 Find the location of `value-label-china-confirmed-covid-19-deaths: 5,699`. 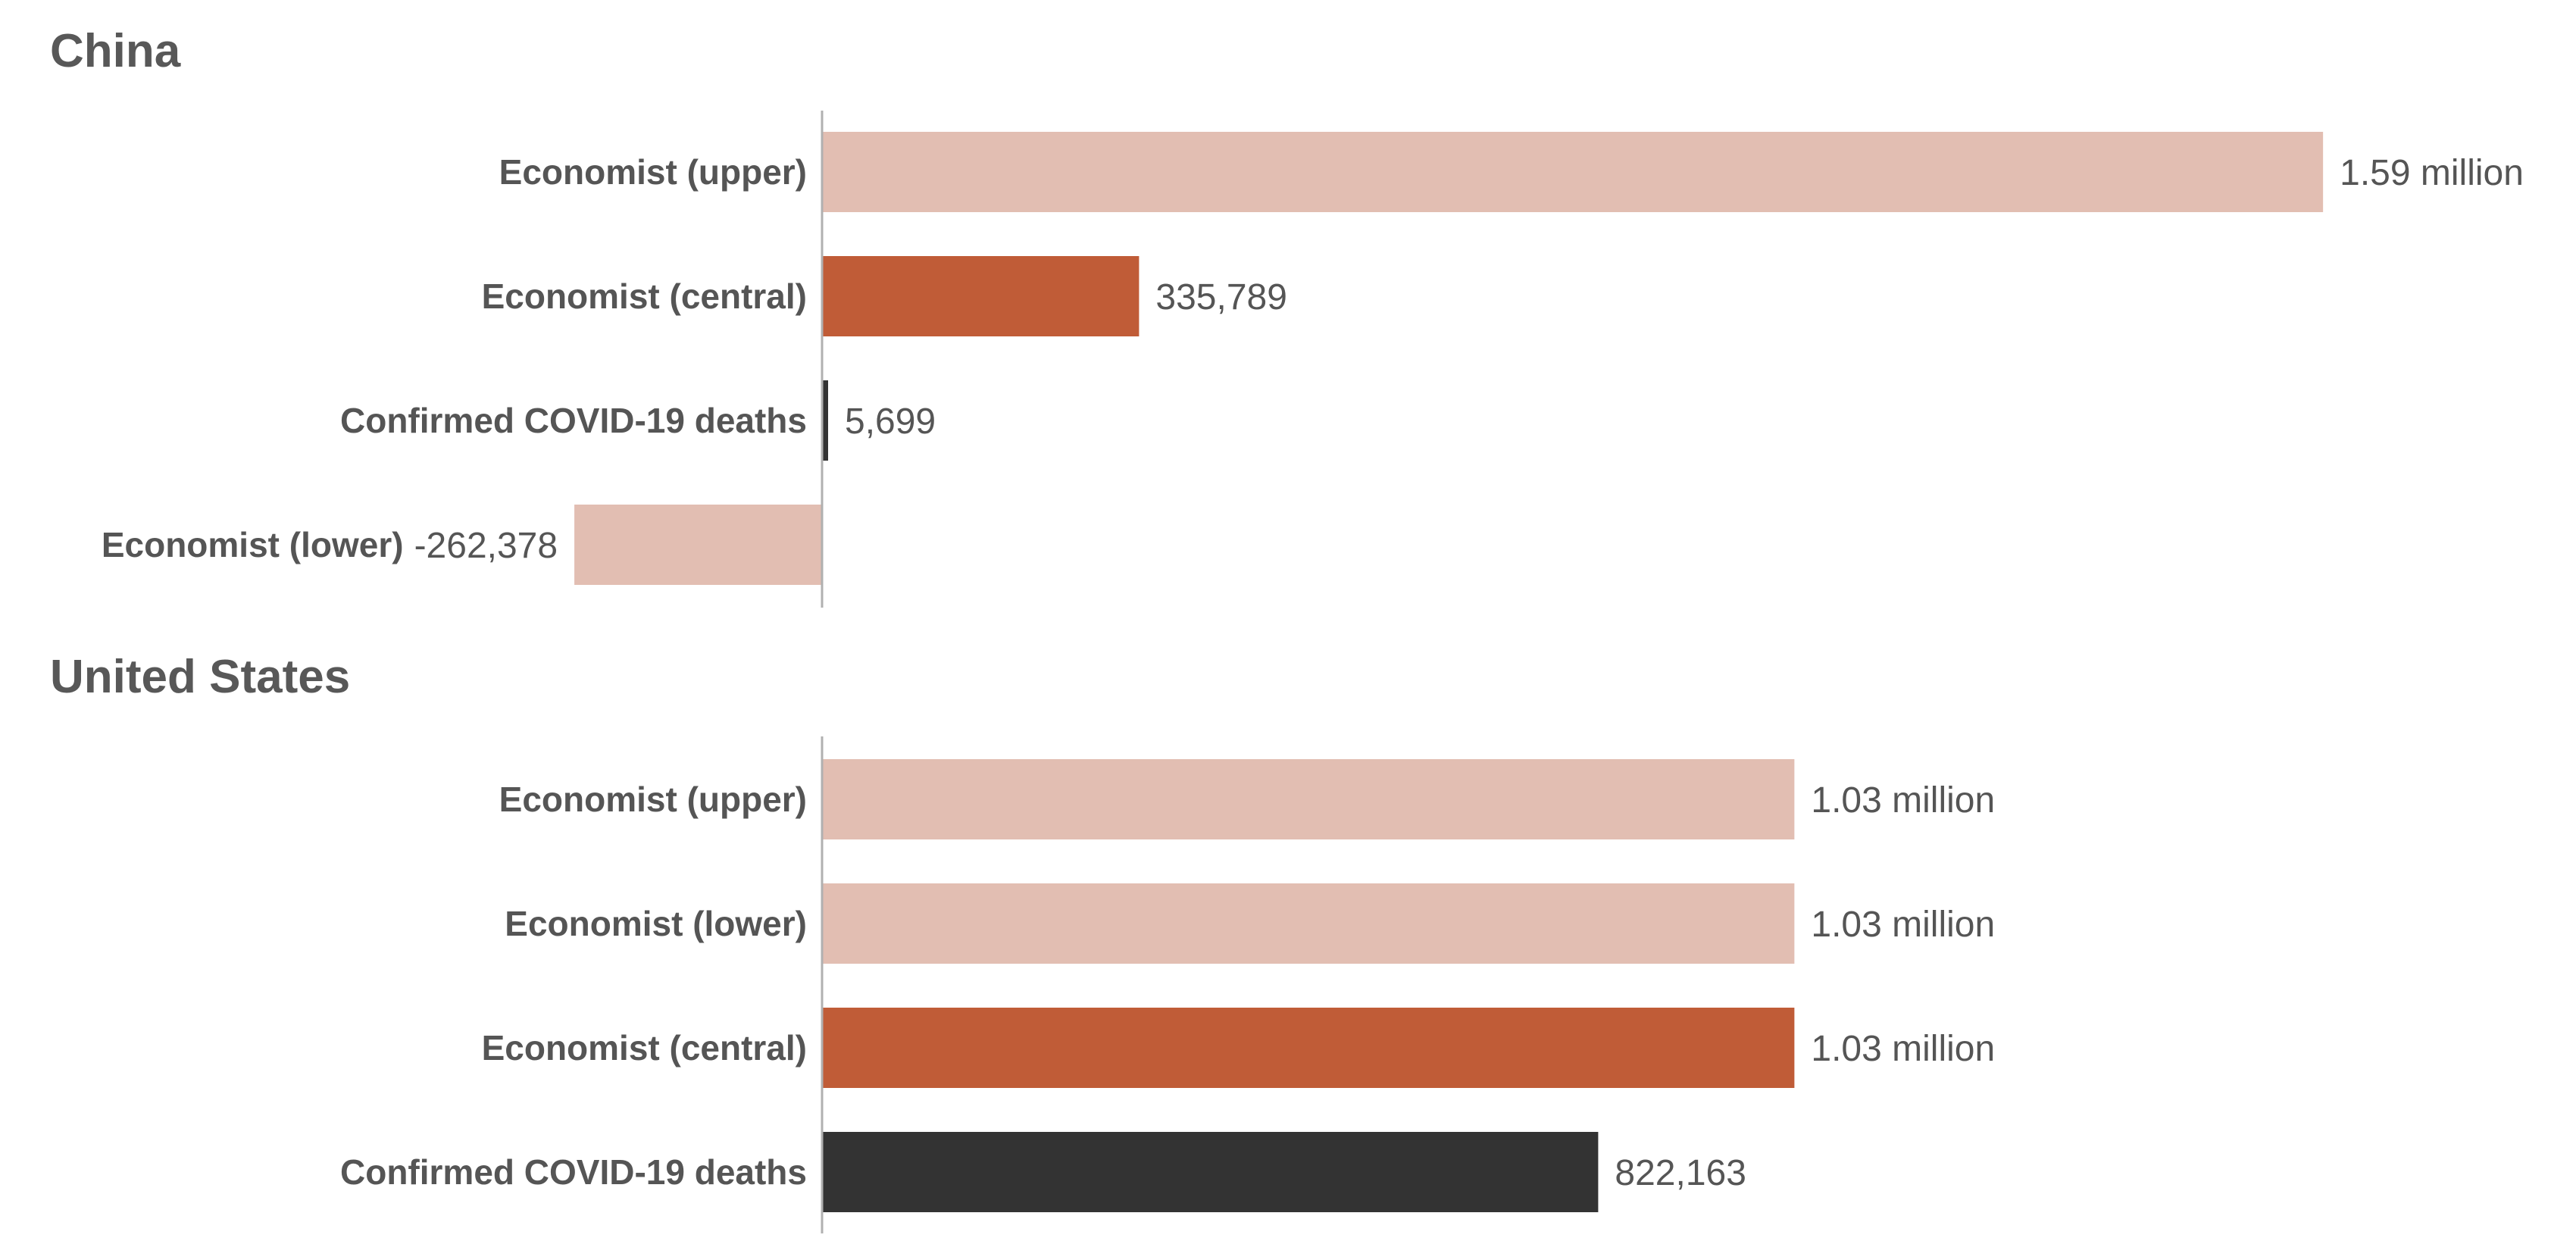

value-label-china-confirmed-covid-19-deaths: 5,699 is located at coordinates (891, 422).